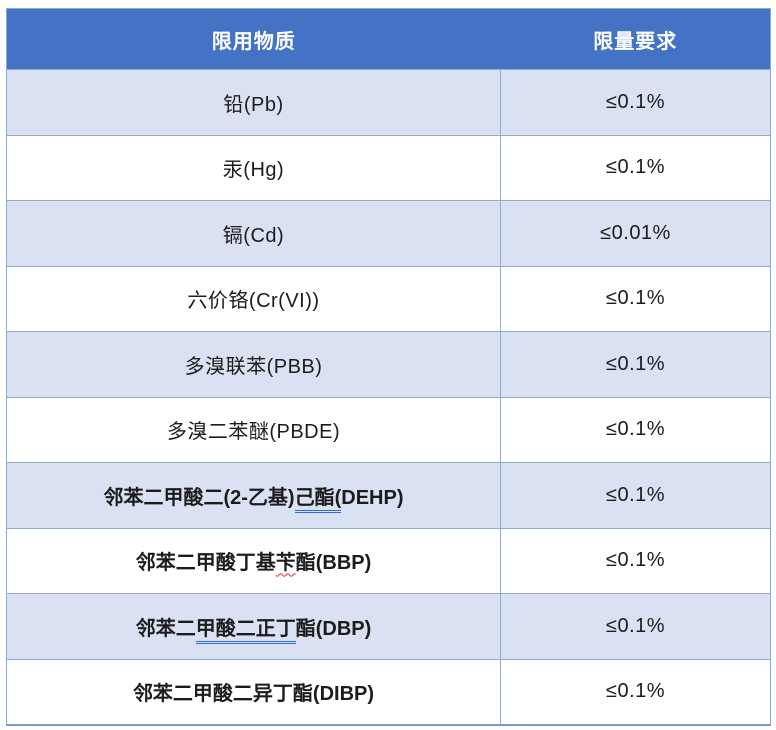 The width and height of the screenshot is (776, 730). I want to click on substance-text: 铅(Pb), so click(253, 104).